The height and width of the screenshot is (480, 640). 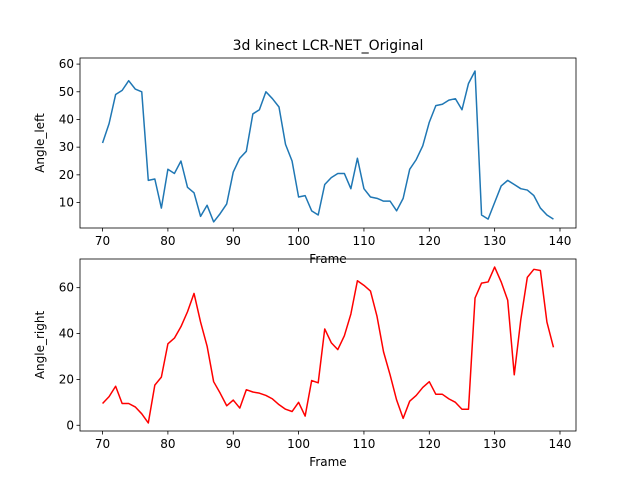 What do you see at coordinates (560, 444) in the screenshot?
I see `bottom-x-tick-label: 140` at bounding box center [560, 444].